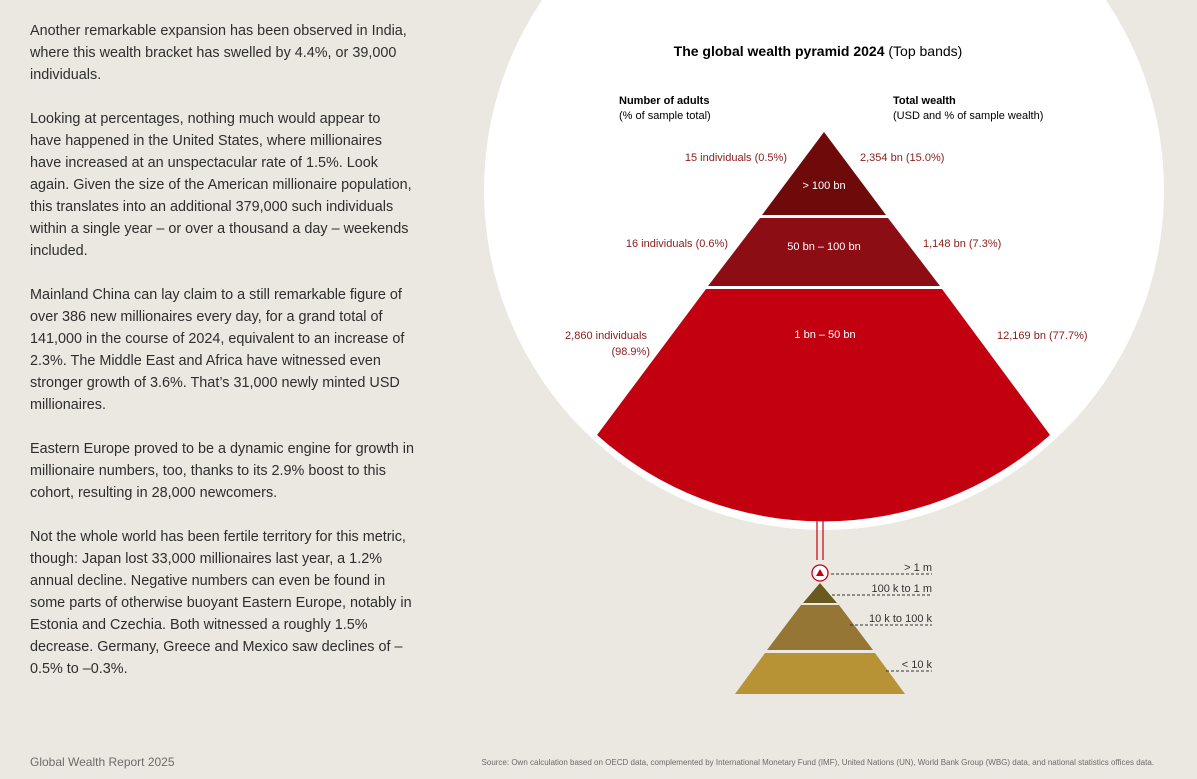  Describe the element at coordinates (779, 51) in the screenshot. I see `chart-title: The global wealth pyramid 2024` at that location.